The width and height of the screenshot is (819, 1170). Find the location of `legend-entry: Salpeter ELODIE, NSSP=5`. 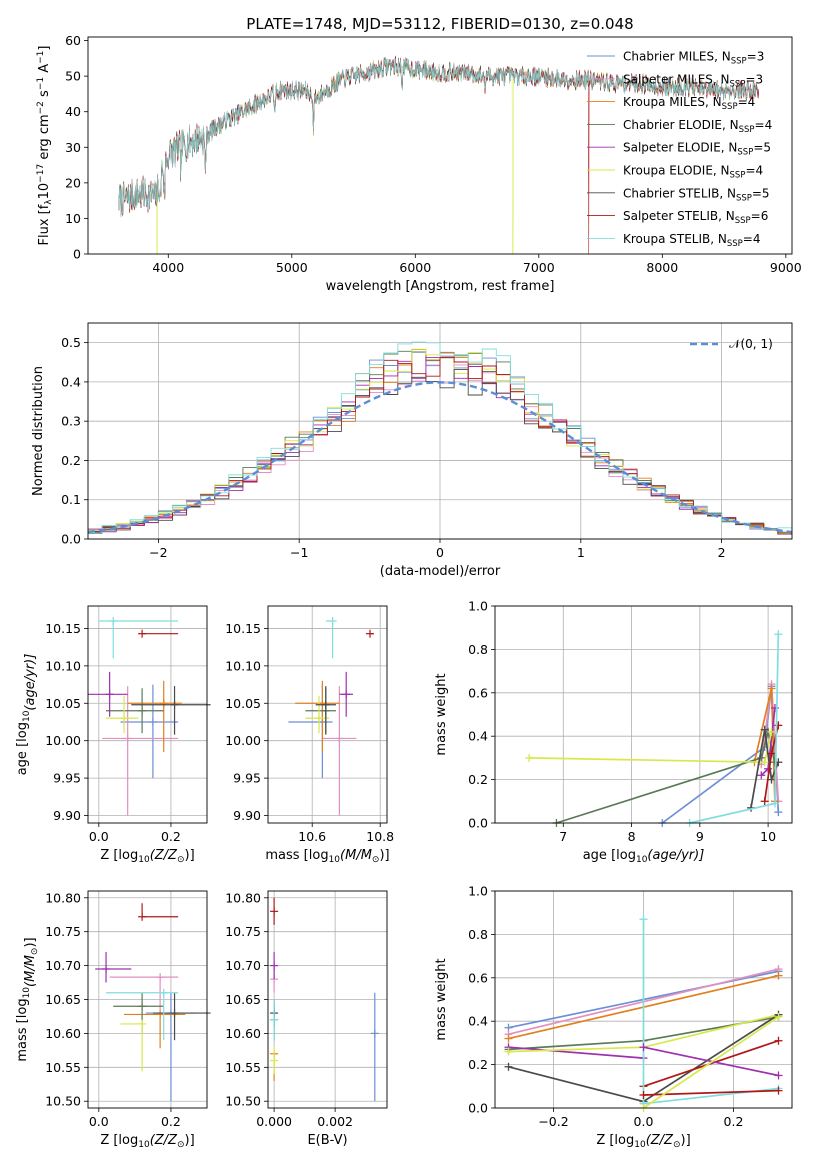

legend-entry: Salpeter ELODIE, NSSP=5 is located at coordinates (697, 149).